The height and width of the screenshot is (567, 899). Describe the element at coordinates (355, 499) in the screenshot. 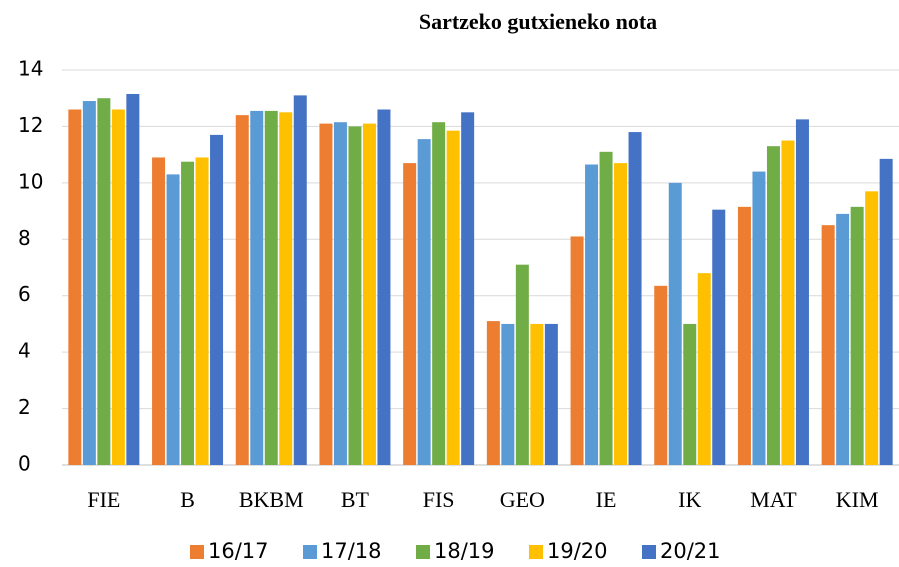

I see `x-tick-label: BT` at that location.